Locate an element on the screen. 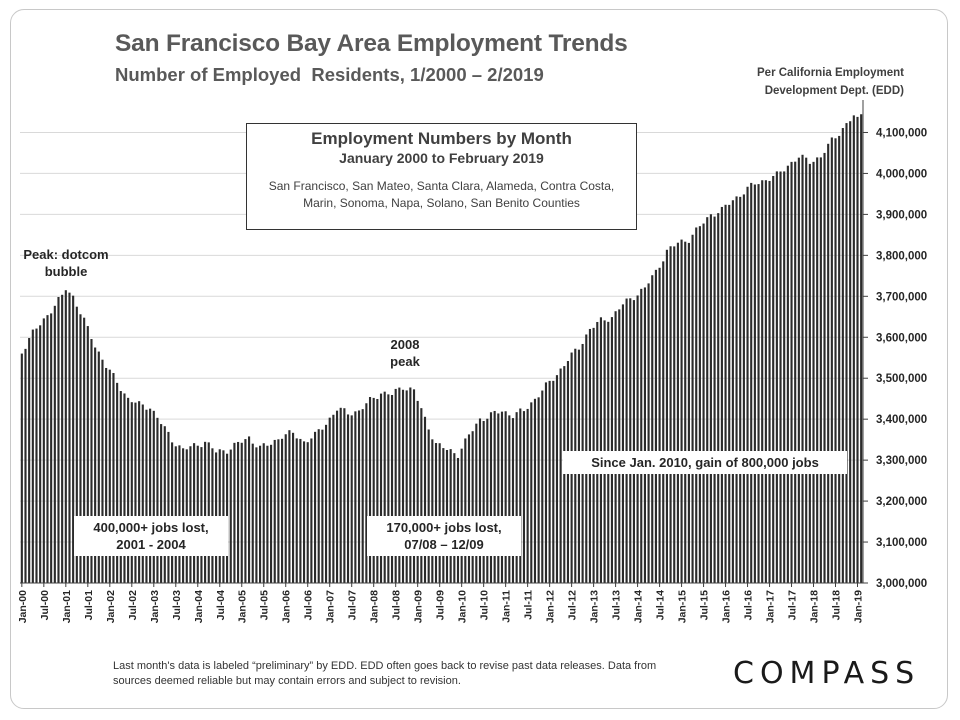 The image size is (960, 720). annotation-2008-loss: 170,000+ jobs lost, 07/08 – 12/09 is located at coordinates (444, 536).